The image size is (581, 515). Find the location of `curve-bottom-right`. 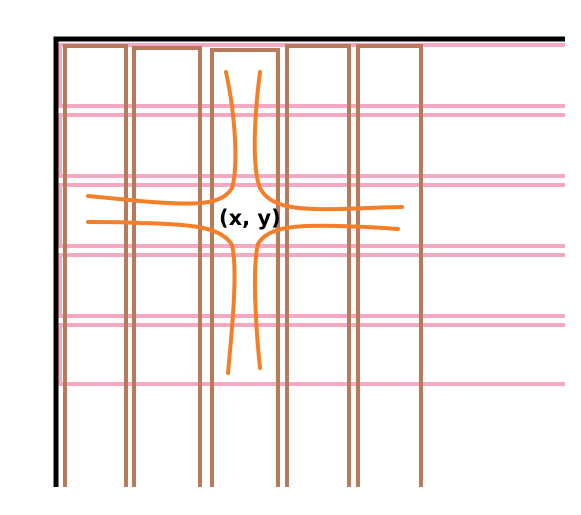

curve-bottom-right is located at coordinates (326, 296).